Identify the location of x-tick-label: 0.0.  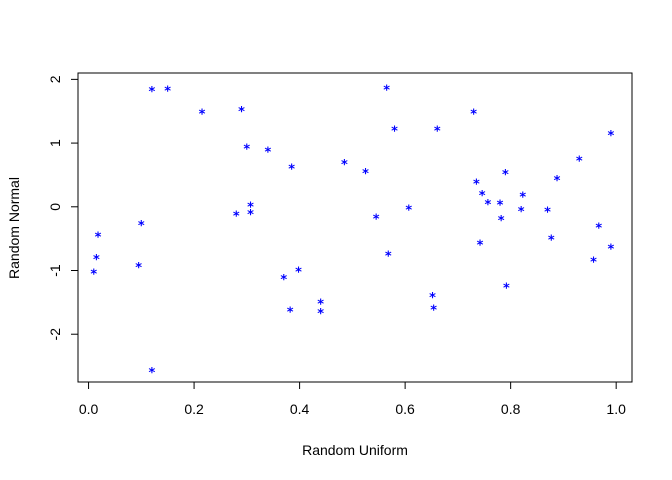
(89, 409).